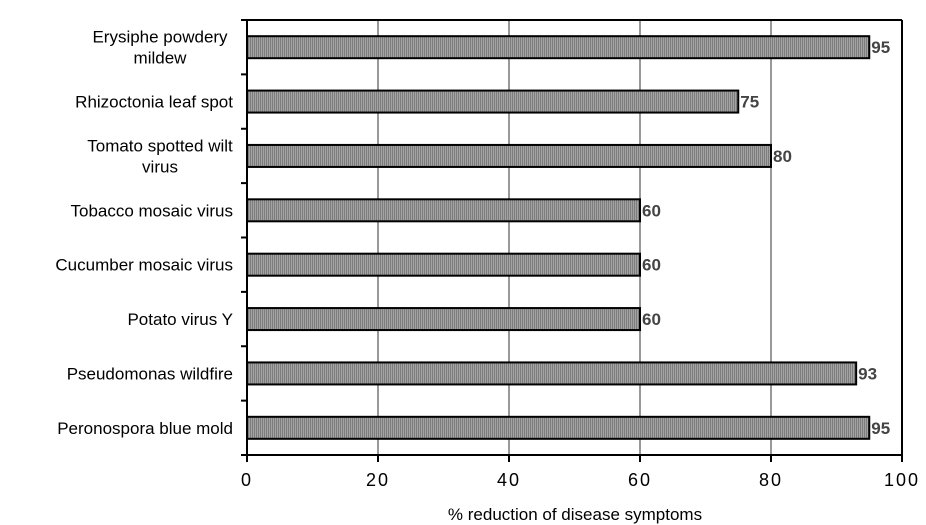 This screenshot has width=926, height=525. What do you see at coordinates (378, 480) in the screenshot?
I see `x-tick-label: 20` at bounding box center [378, 480].